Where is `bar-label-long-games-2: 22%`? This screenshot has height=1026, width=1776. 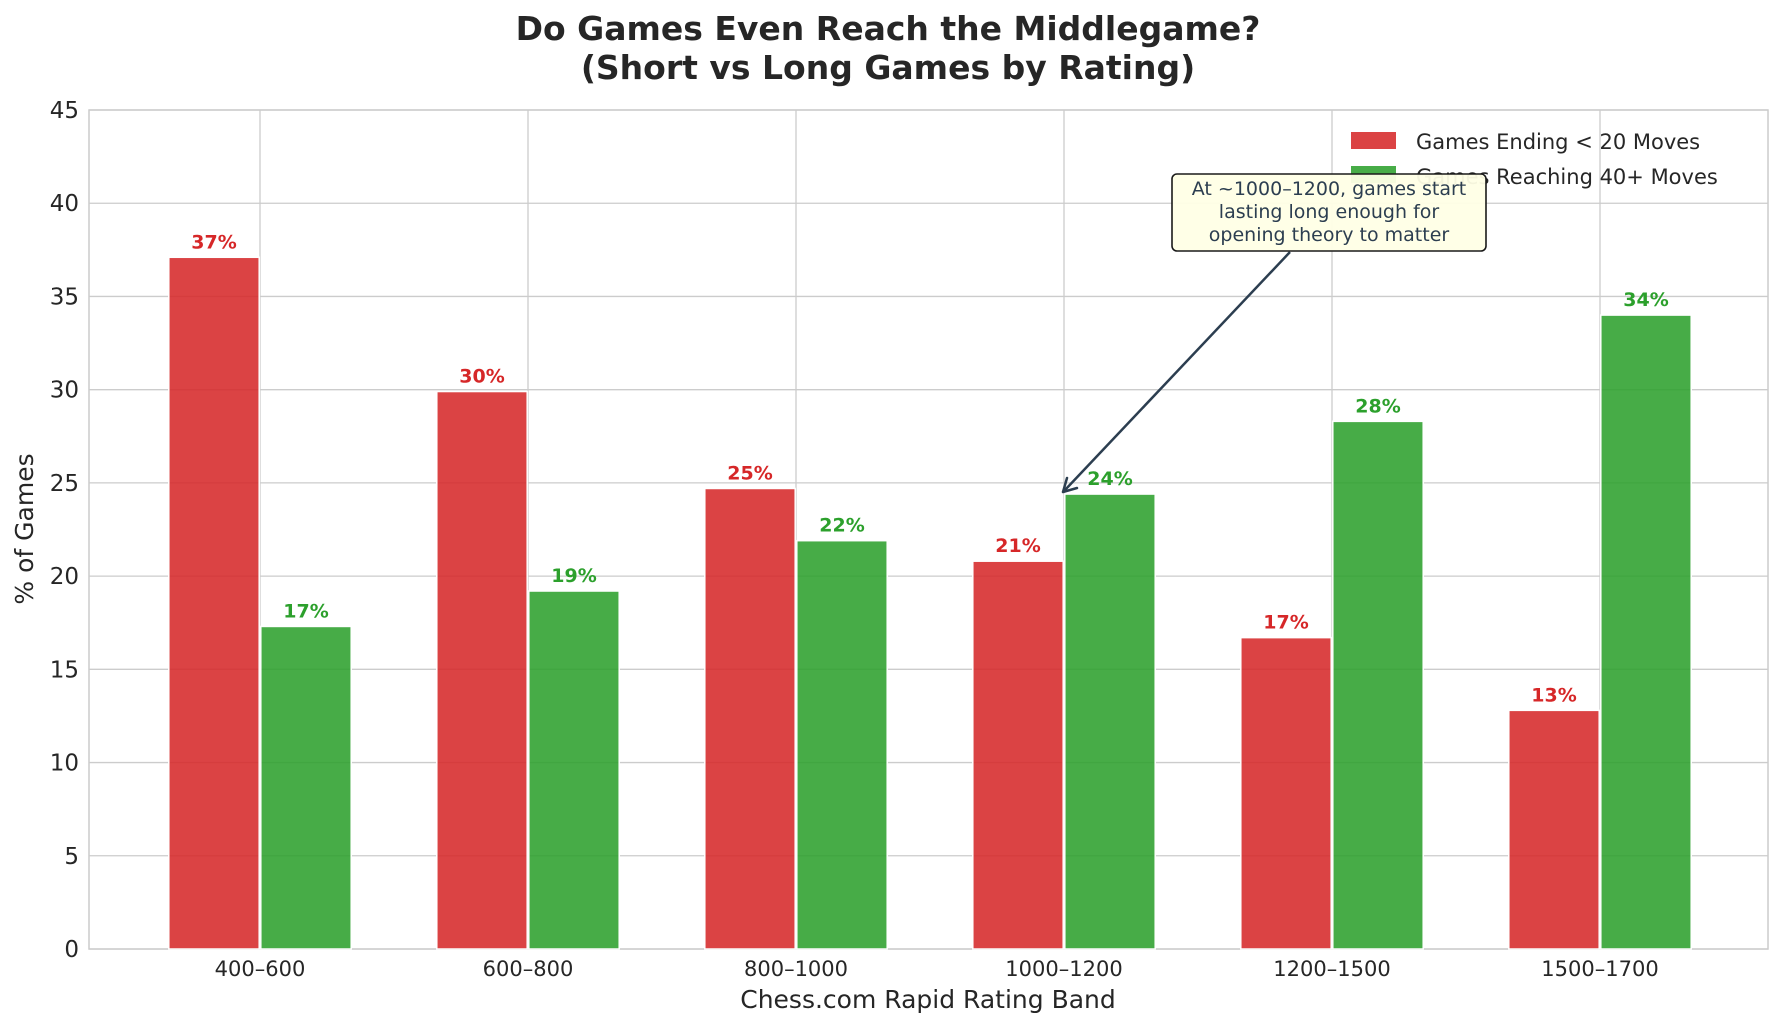
bar-label-long-games-2: 22% is located at coordinates (841, 526).